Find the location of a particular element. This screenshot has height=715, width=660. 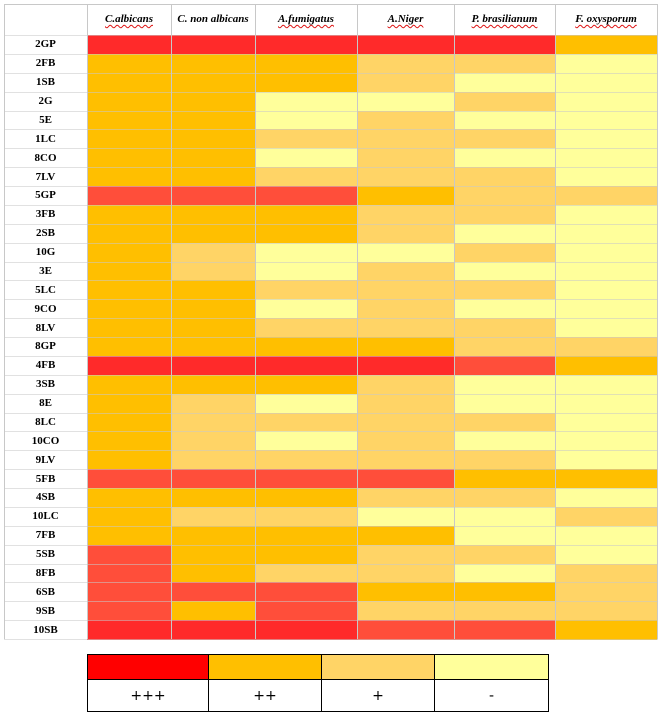

row-label: 5E is located at coordinates (45, 119).